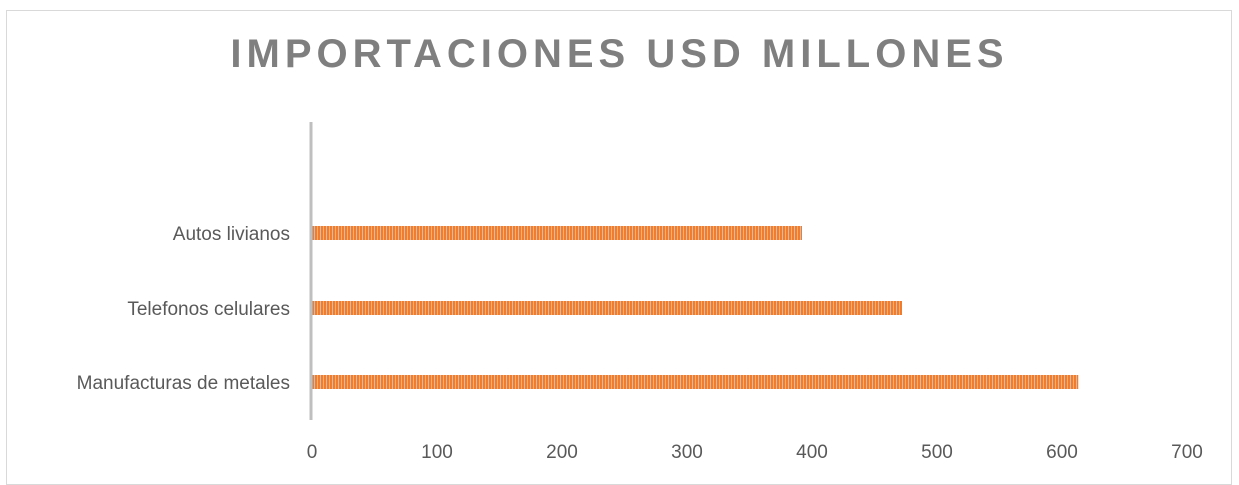 The width and height of the screenshot is (1239, 485). Describe the element at coordinates (1062, 452) in the screenshot. I see `x-tick-label-600: 600` at that location.